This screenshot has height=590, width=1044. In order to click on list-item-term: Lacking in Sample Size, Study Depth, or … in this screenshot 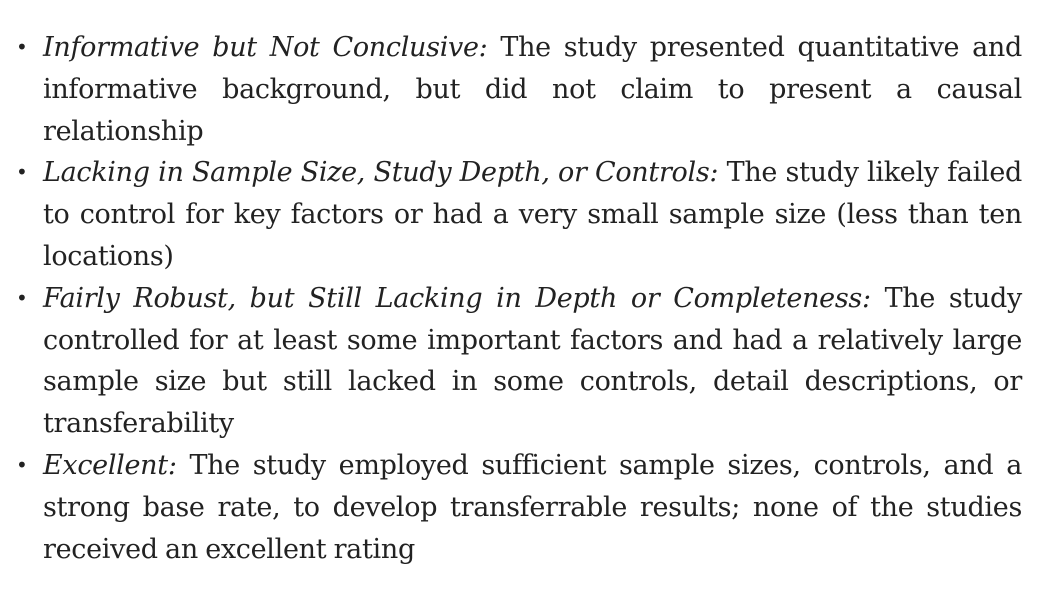, I will do `click(381, 173)`.